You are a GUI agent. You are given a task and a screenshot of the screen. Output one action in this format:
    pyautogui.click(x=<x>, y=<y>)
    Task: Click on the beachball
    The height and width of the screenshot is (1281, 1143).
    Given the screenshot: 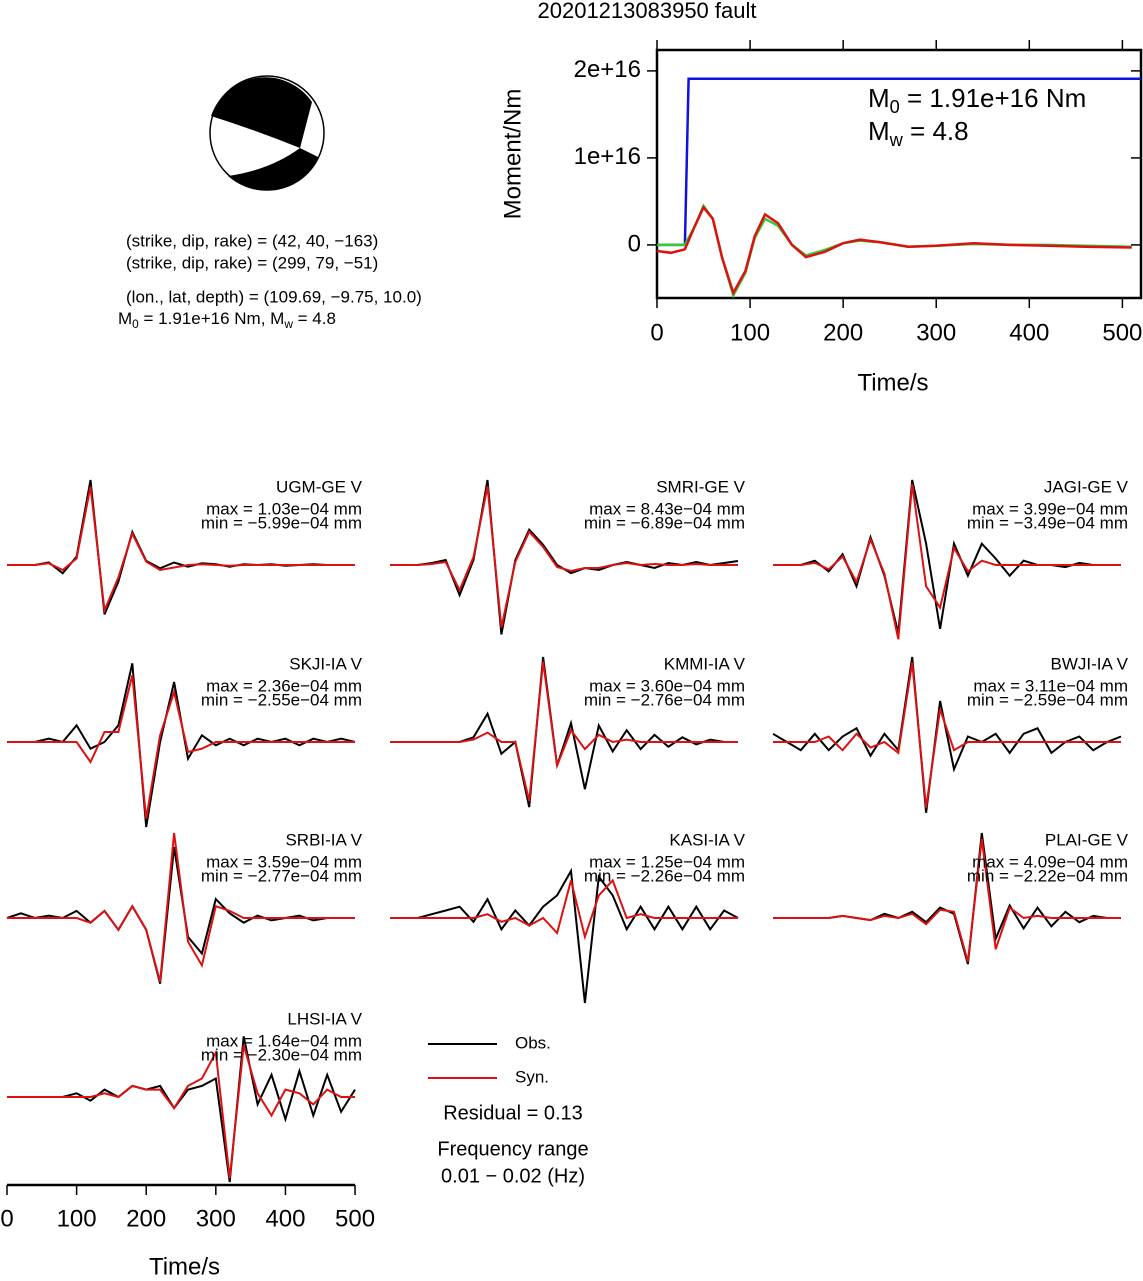 What is the action you would take?
    pyautogui.click(x=267, y=133)
    